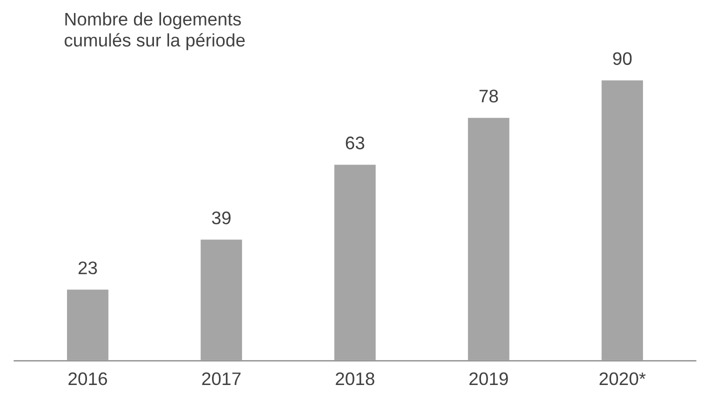  I want to click on data-label: 39, so click(221, 218).